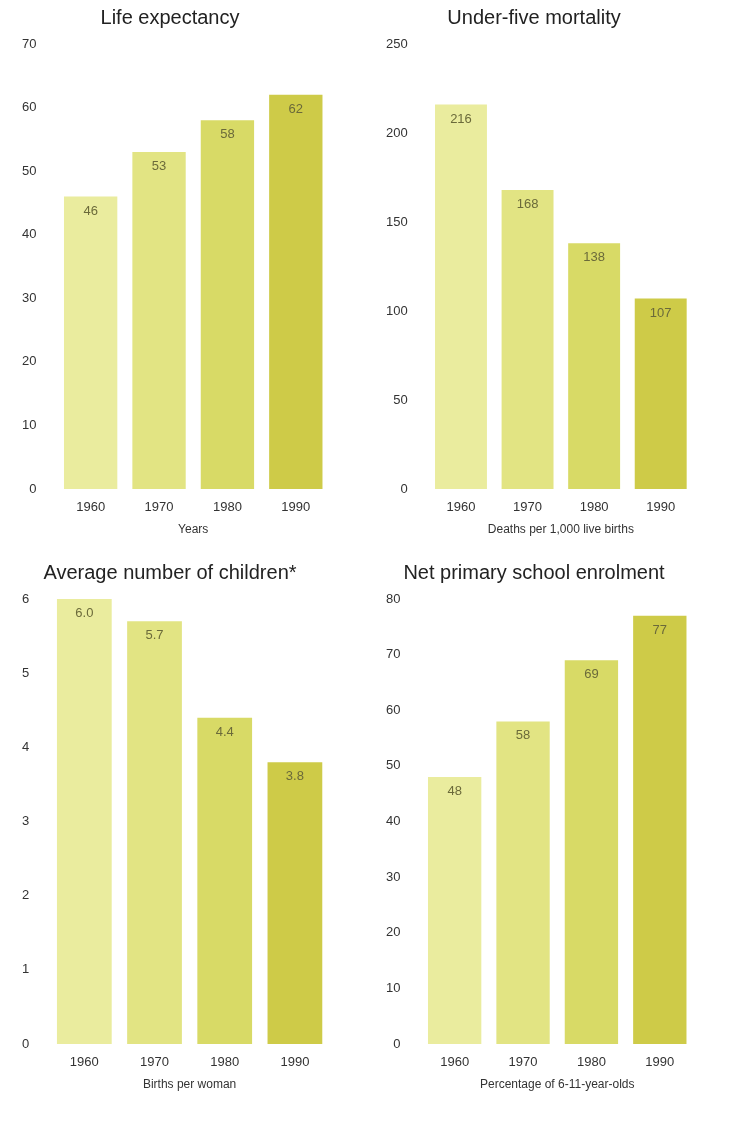 The width and height of the screenshot is (729, 1123). I want to click on data-label: 46, so click(90, 210).